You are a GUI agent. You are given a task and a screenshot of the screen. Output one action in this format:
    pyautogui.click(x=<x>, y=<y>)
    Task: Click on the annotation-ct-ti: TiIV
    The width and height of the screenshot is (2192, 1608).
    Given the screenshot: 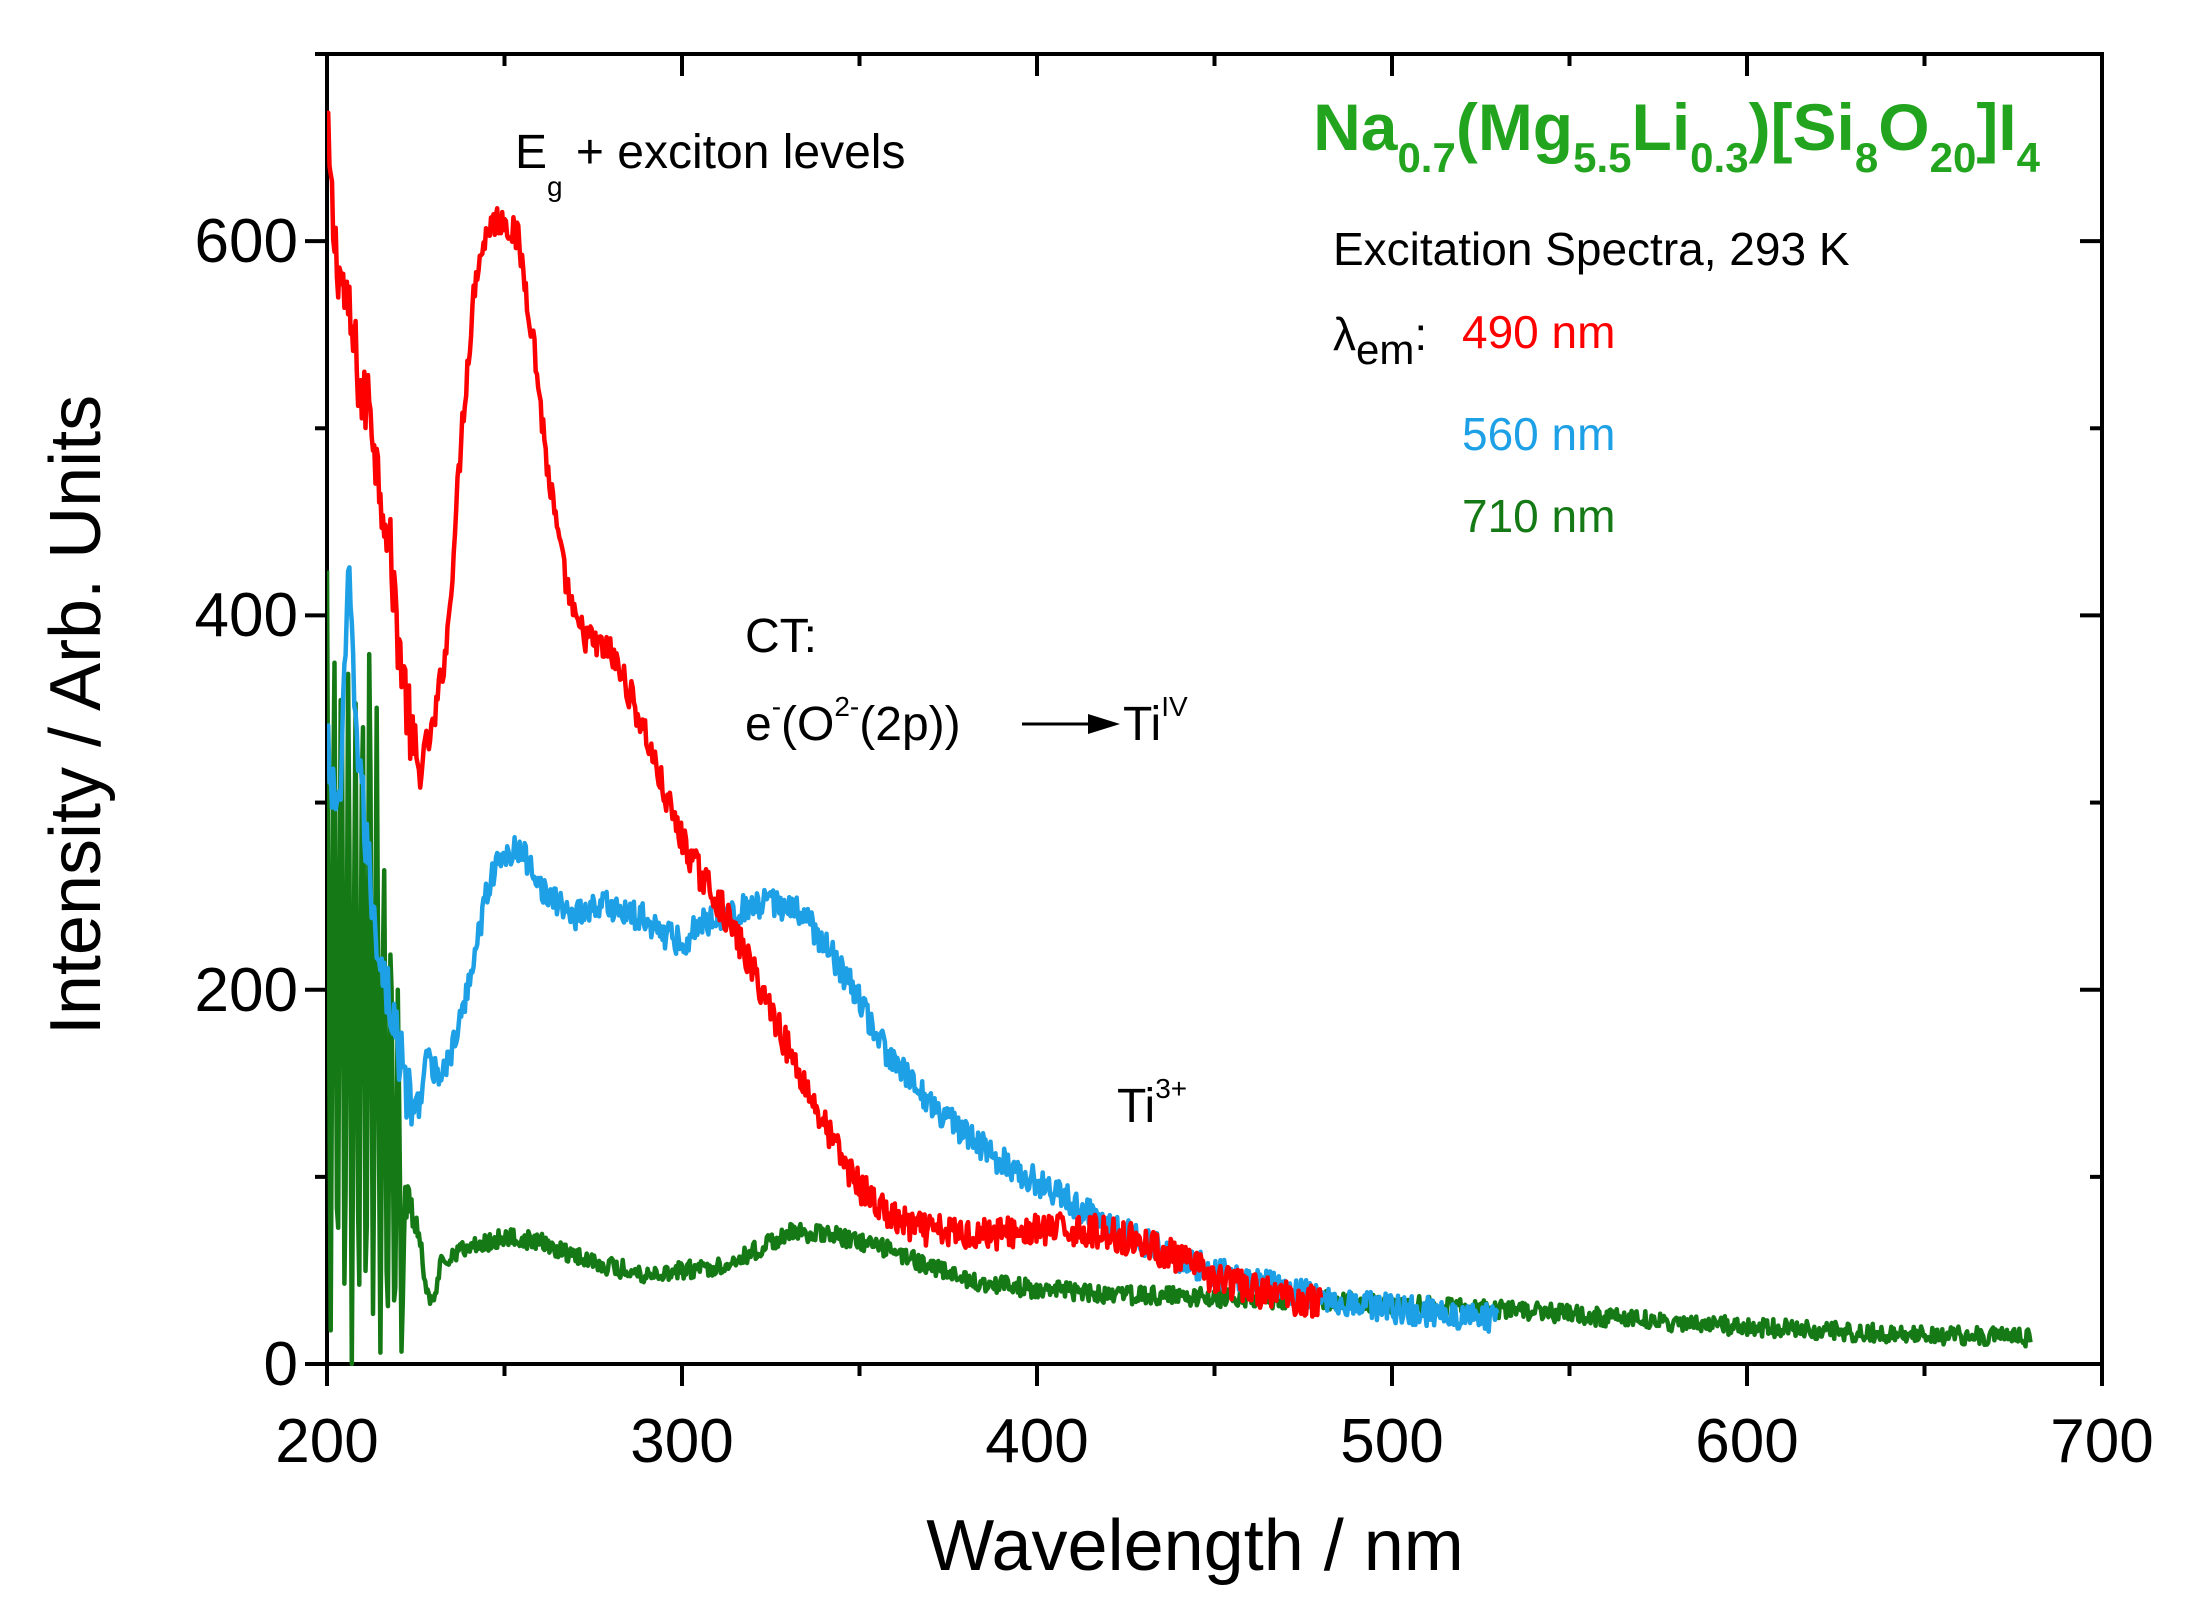 What is the action you would take?
    pyautogui.click(x=1155, y=721)
    